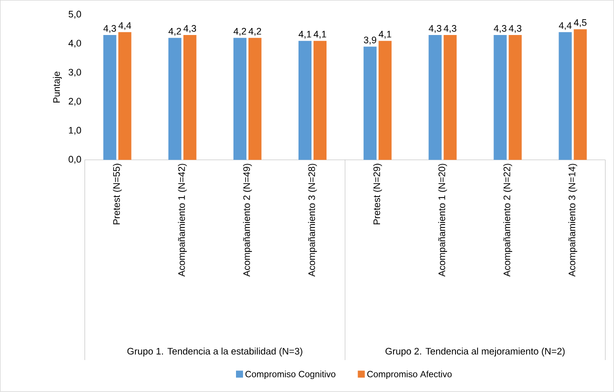 The height and width of the screenshot is (392, 614). What do you see at coordinates (247, 220) in the screenshot?
I see `x-tick-label: Acompañamiento 2 (N=49)` at bounding box center [247, 220].